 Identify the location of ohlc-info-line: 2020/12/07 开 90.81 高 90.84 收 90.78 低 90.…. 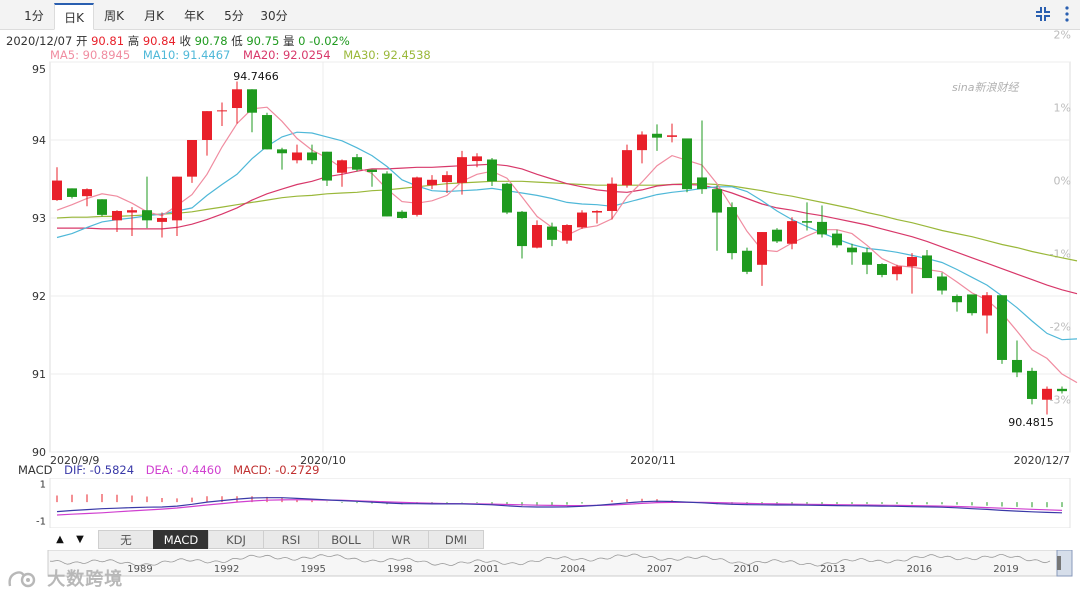
(178, 41).